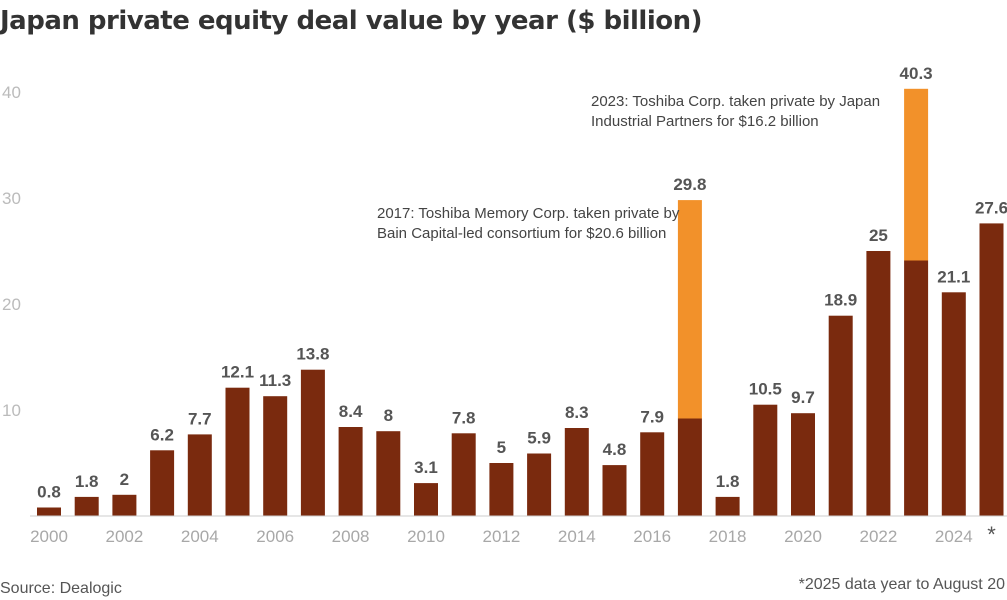 The width and height of the screenshot is (1007, 600). What do you see at coordinates (765, 460) in the screenshot?
I see `bar-2019` at bounding box center [765, 460].